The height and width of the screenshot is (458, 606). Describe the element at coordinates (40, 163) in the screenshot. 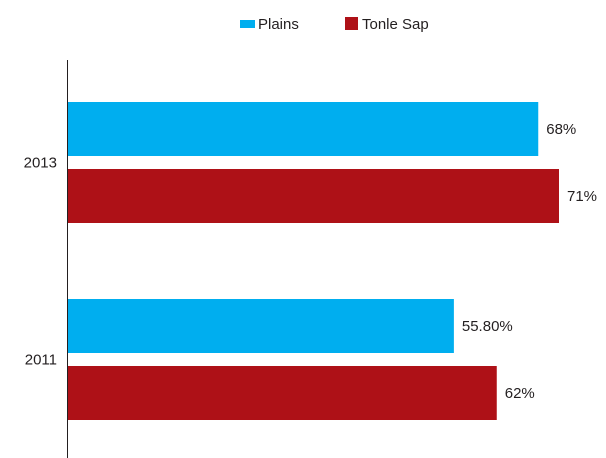

I see `category-label-2013: 2013` at that location.